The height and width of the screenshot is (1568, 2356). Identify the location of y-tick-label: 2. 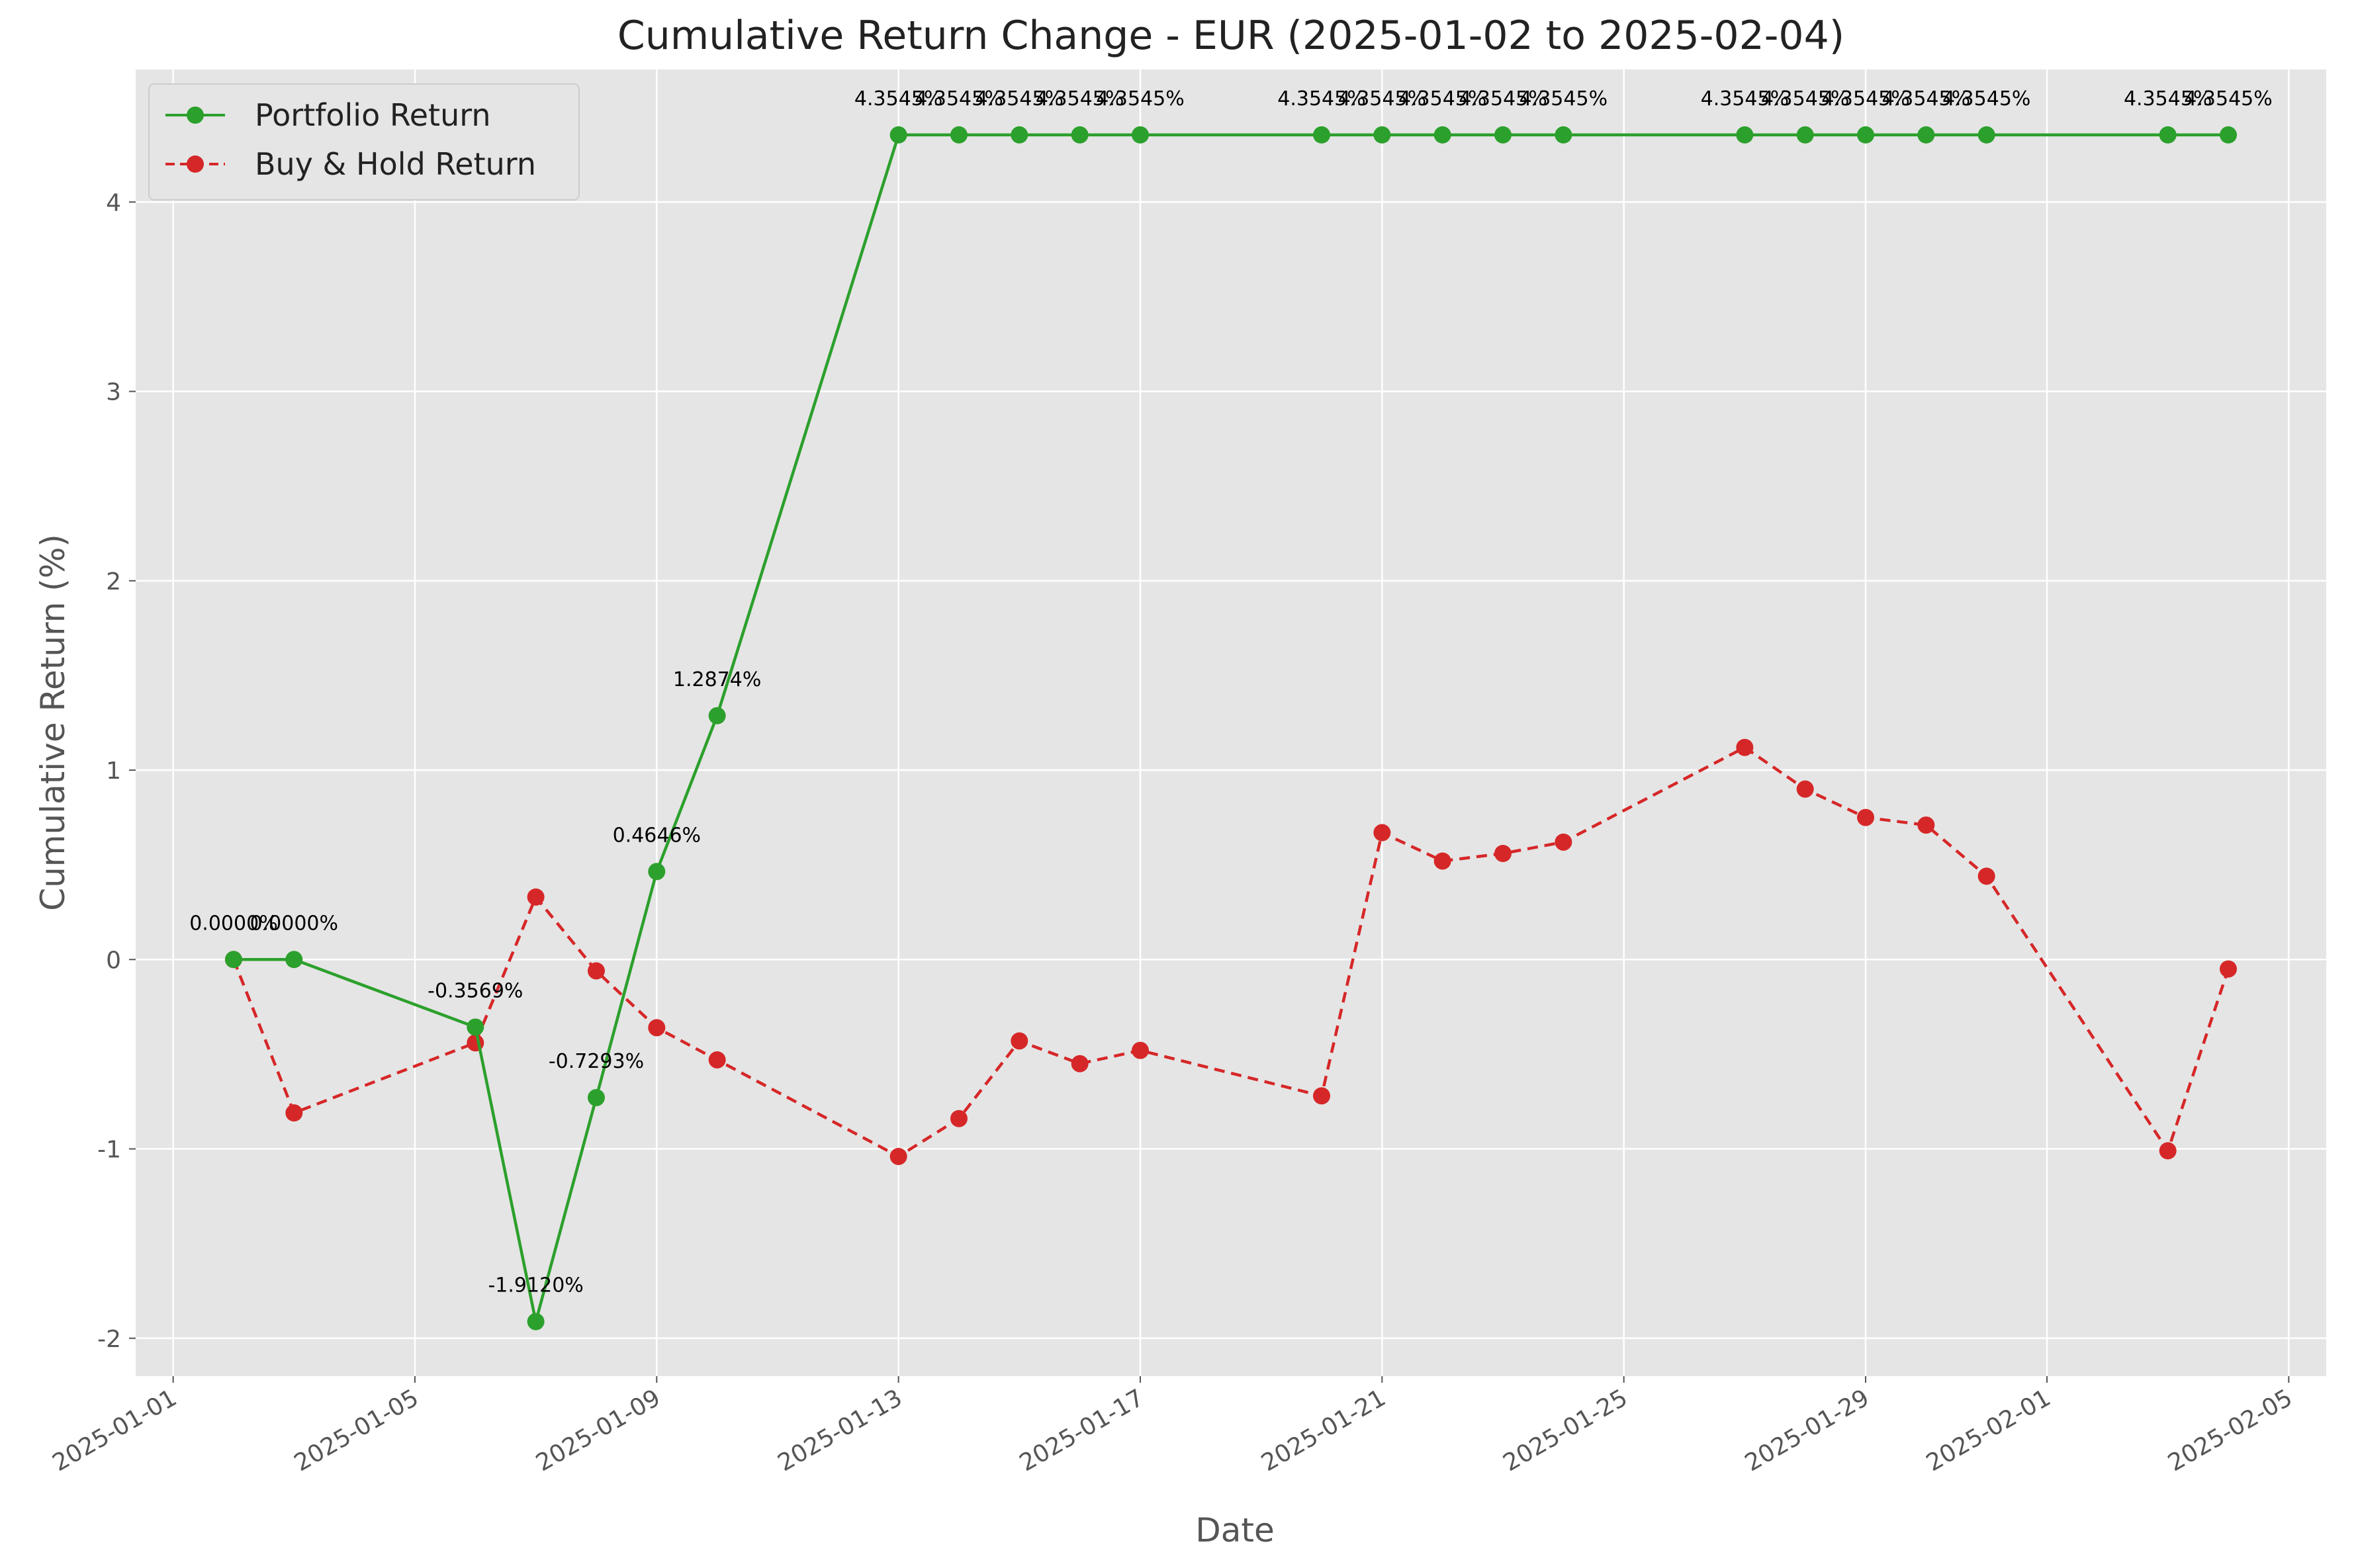
(113, 581).